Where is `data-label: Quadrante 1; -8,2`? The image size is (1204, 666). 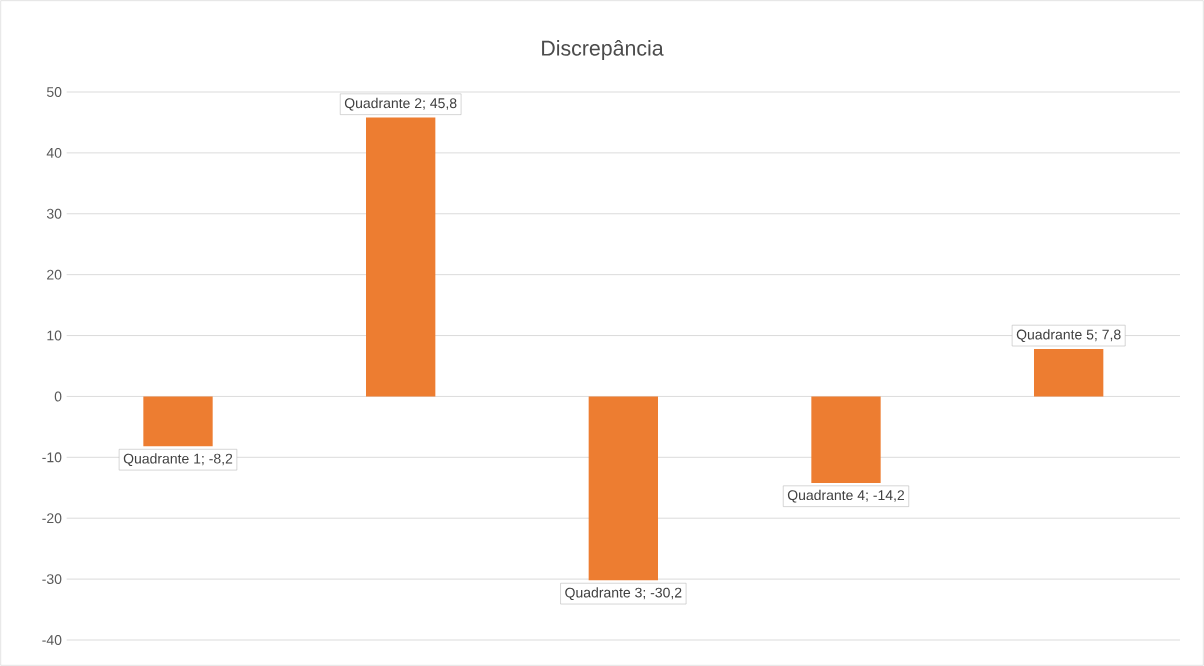 data-label: Quadrante 1; -8,2 is located at coordinates (178, 460).